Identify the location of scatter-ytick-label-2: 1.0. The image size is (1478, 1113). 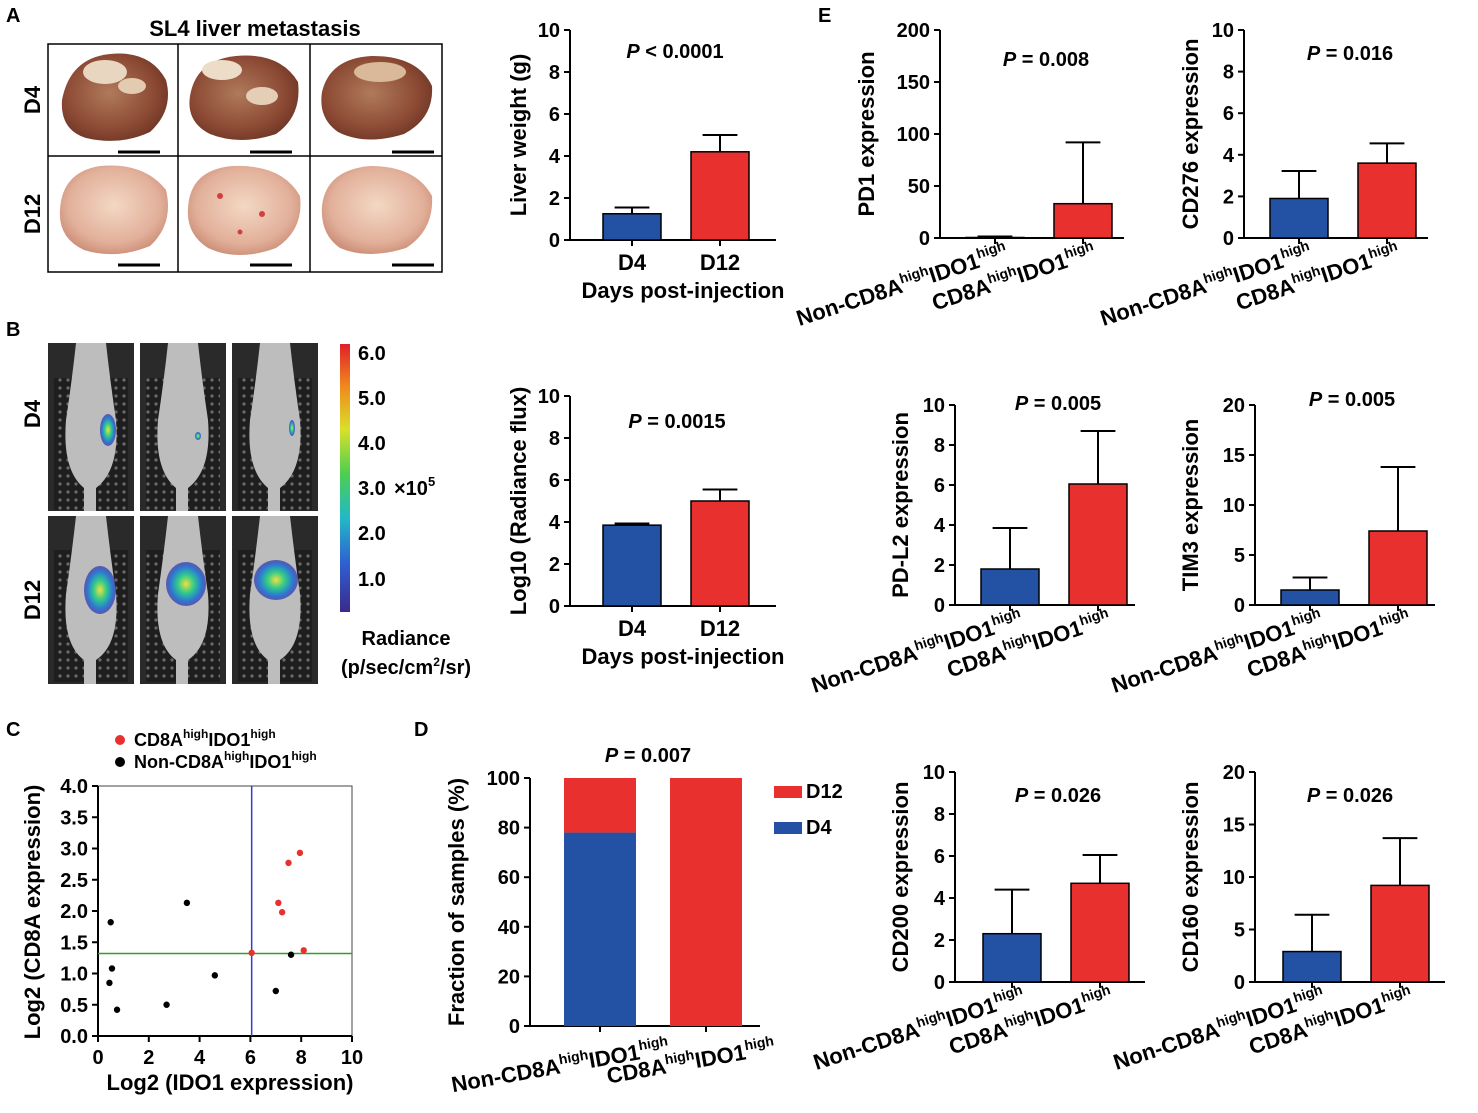
(74, 975).